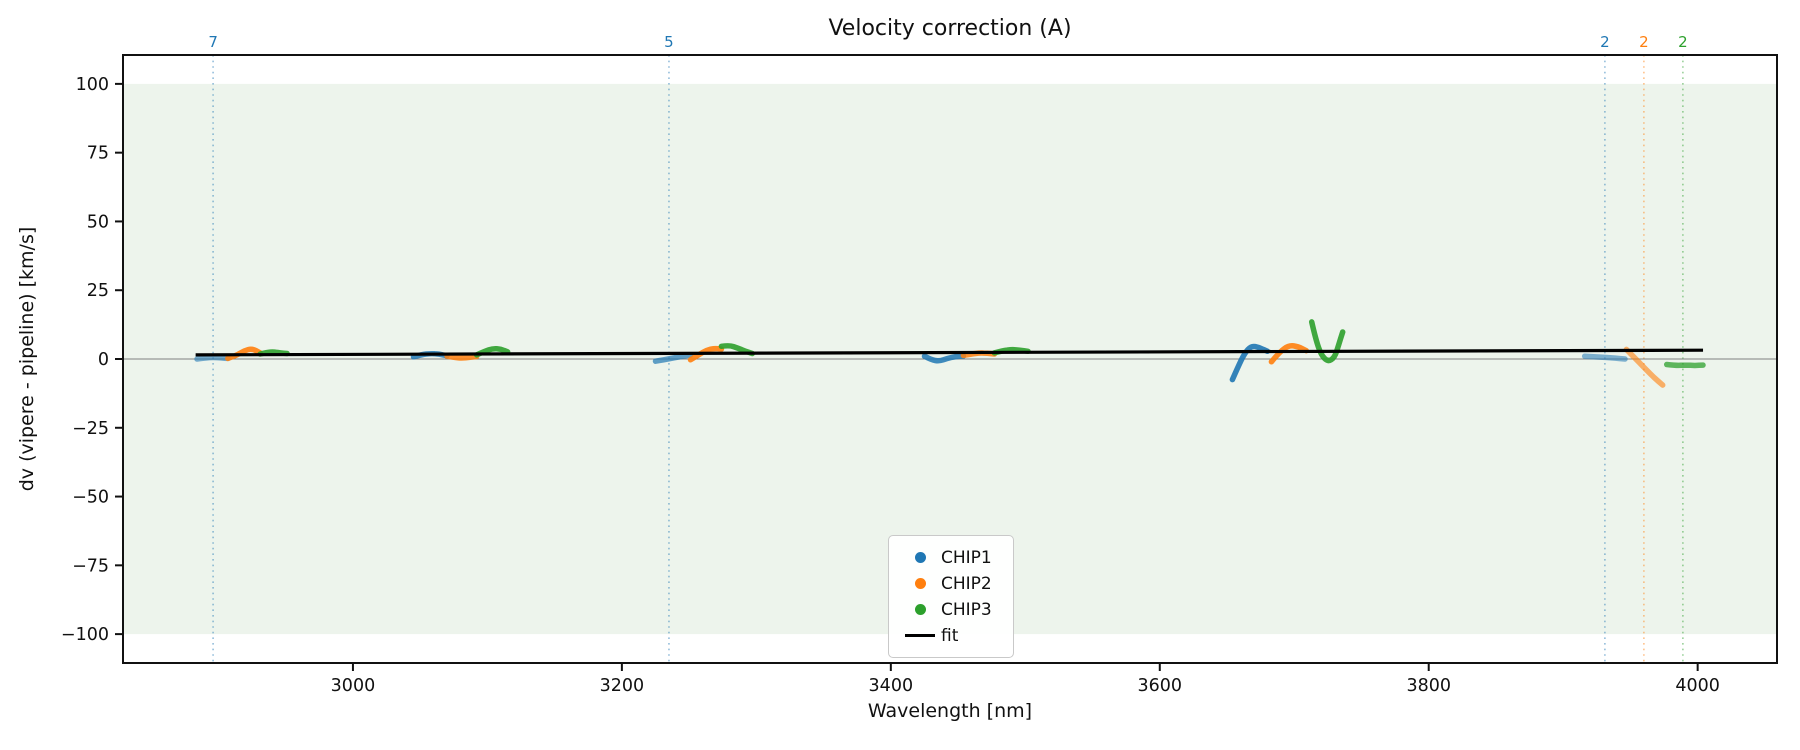 The width and height of the screenshot is (1800, 750). Describe the element at coordinates (891, 686) in the screenshot. I see `x-tick-label: 3400` at that location.